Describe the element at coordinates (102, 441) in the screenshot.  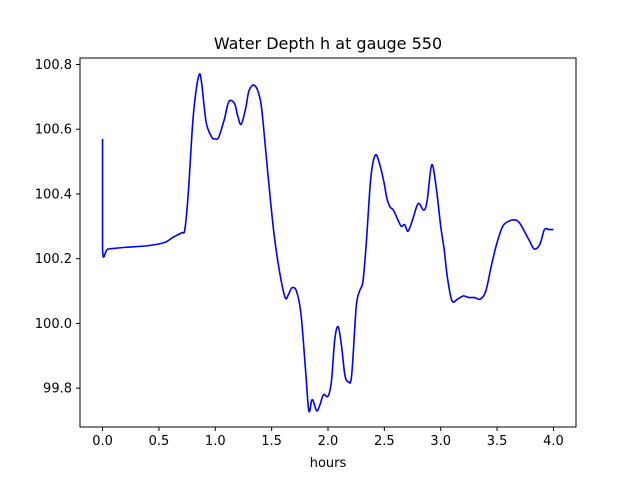
I see `x-tick-label: 0.0` at that location.